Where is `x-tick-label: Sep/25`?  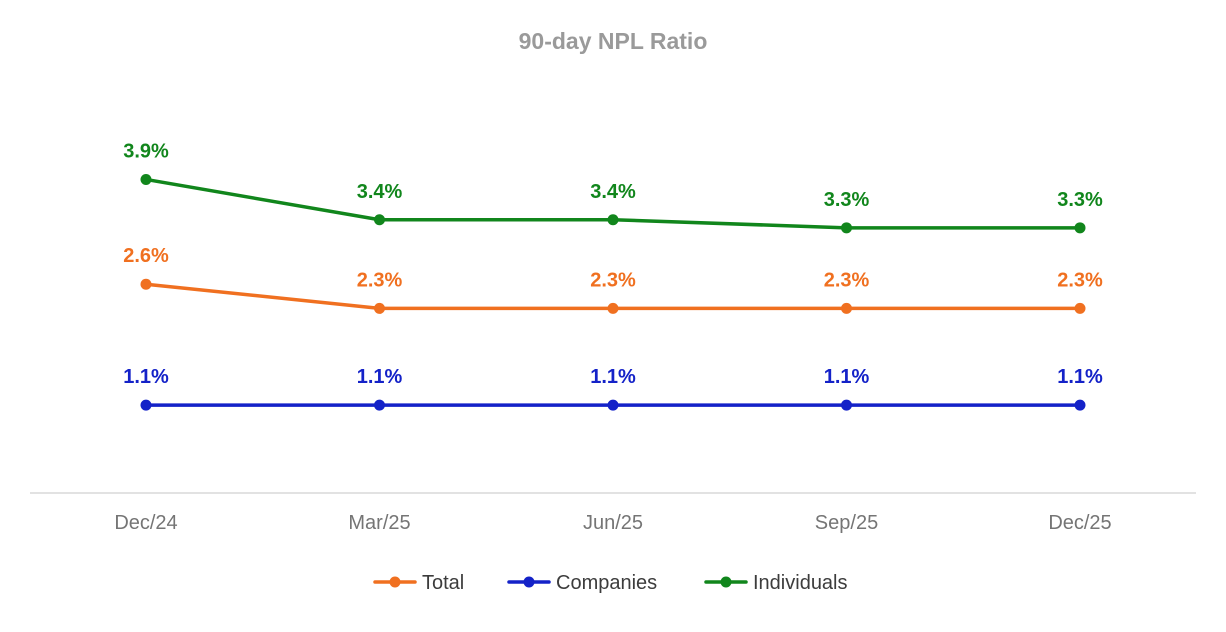
x-tick-label: Sep/25 is located at coordinates (846, 523).